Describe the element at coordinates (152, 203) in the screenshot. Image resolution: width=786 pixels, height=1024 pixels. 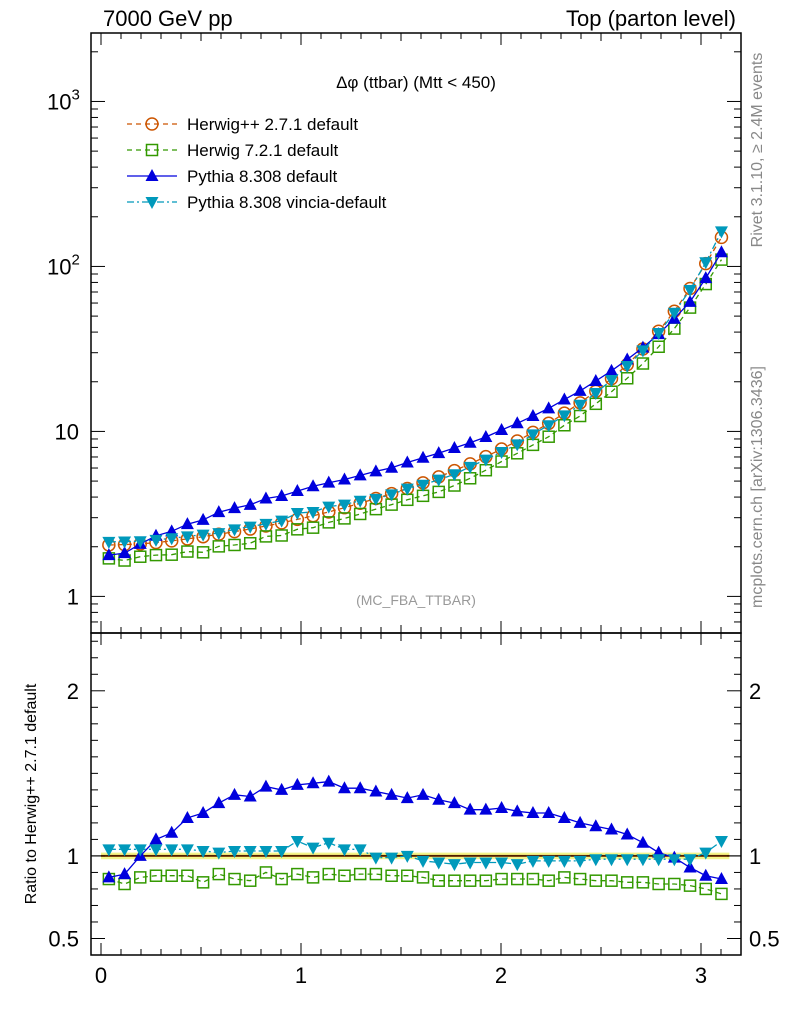
I see `legend-marker-pythia-8-308-vincia-default` at that location.